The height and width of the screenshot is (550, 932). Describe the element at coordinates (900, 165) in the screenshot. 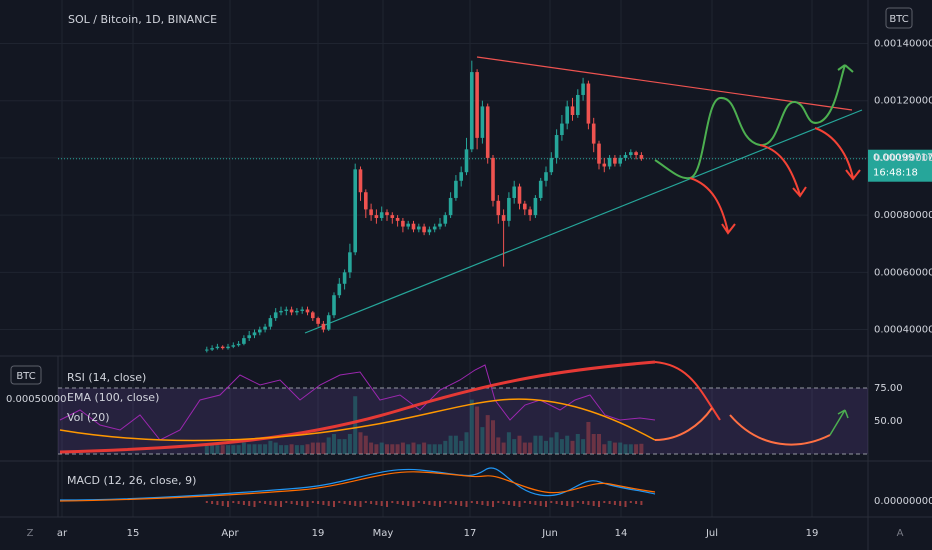

I see `last-price-tag` at that location.